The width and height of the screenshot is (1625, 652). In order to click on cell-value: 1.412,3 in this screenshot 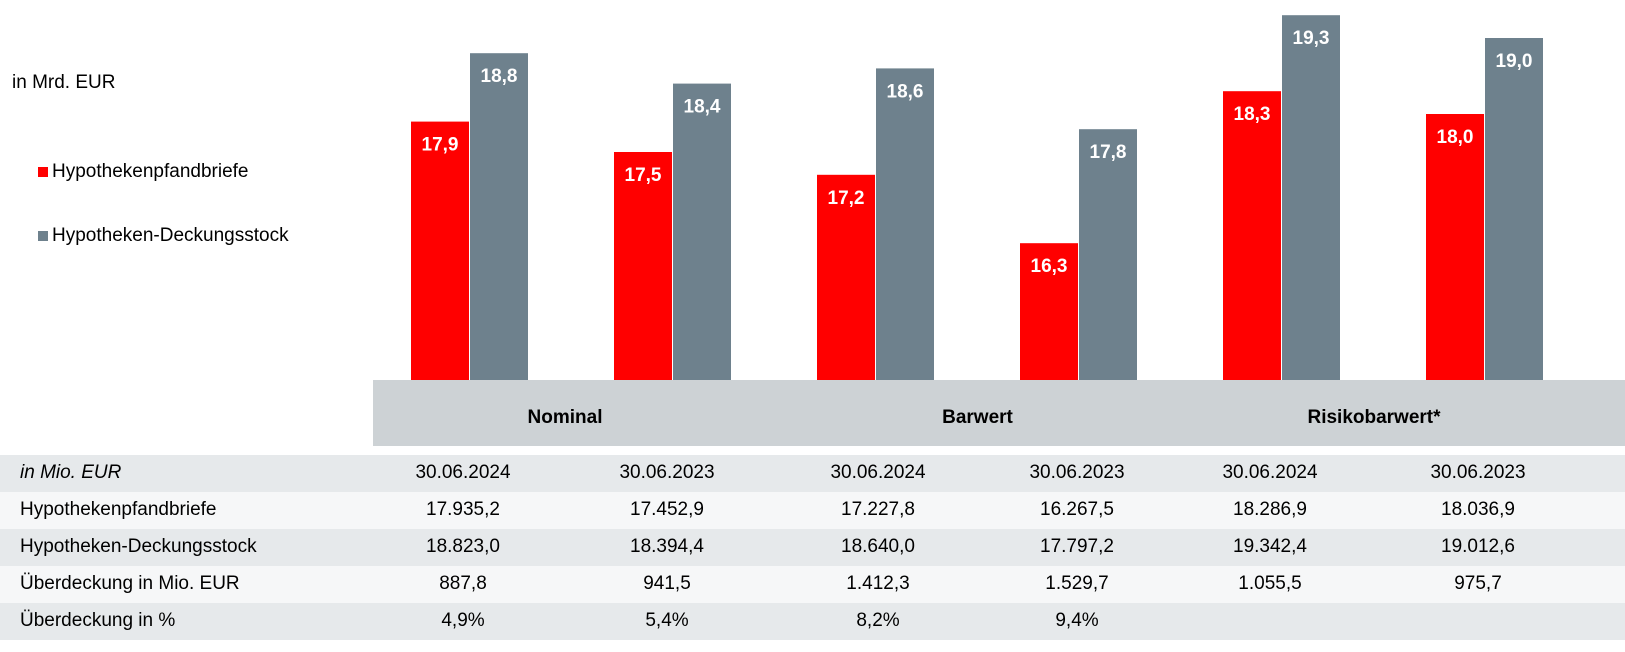, I will do `click(877, 583)`.